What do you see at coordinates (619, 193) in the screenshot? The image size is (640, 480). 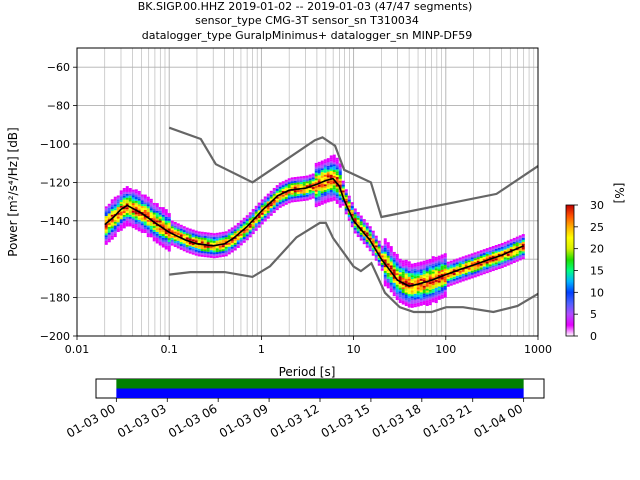 I see `colorbar-label: [%]` at bounding box center [619, 193].